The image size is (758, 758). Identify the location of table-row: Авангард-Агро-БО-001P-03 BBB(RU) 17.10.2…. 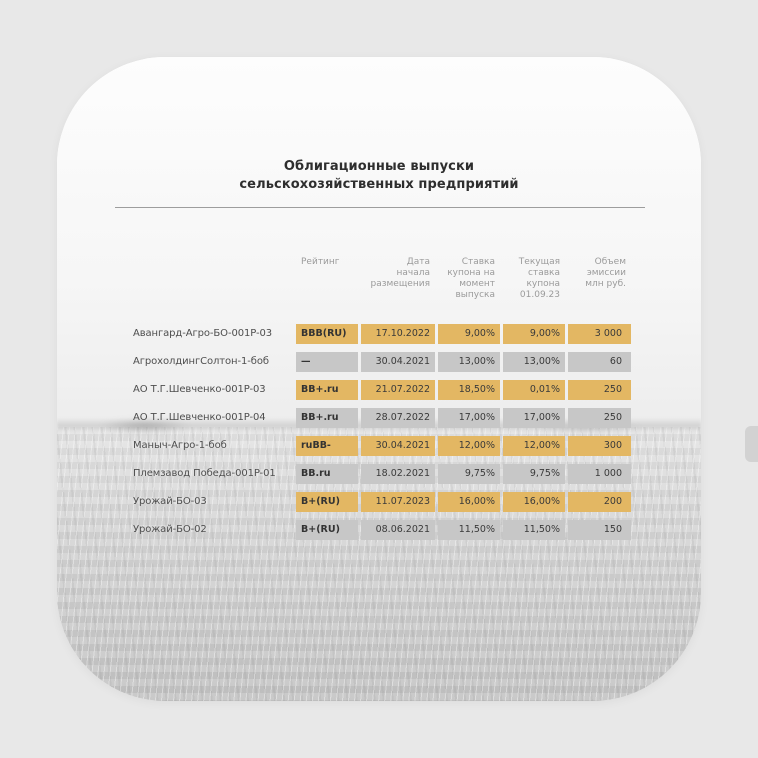
(382, 334).